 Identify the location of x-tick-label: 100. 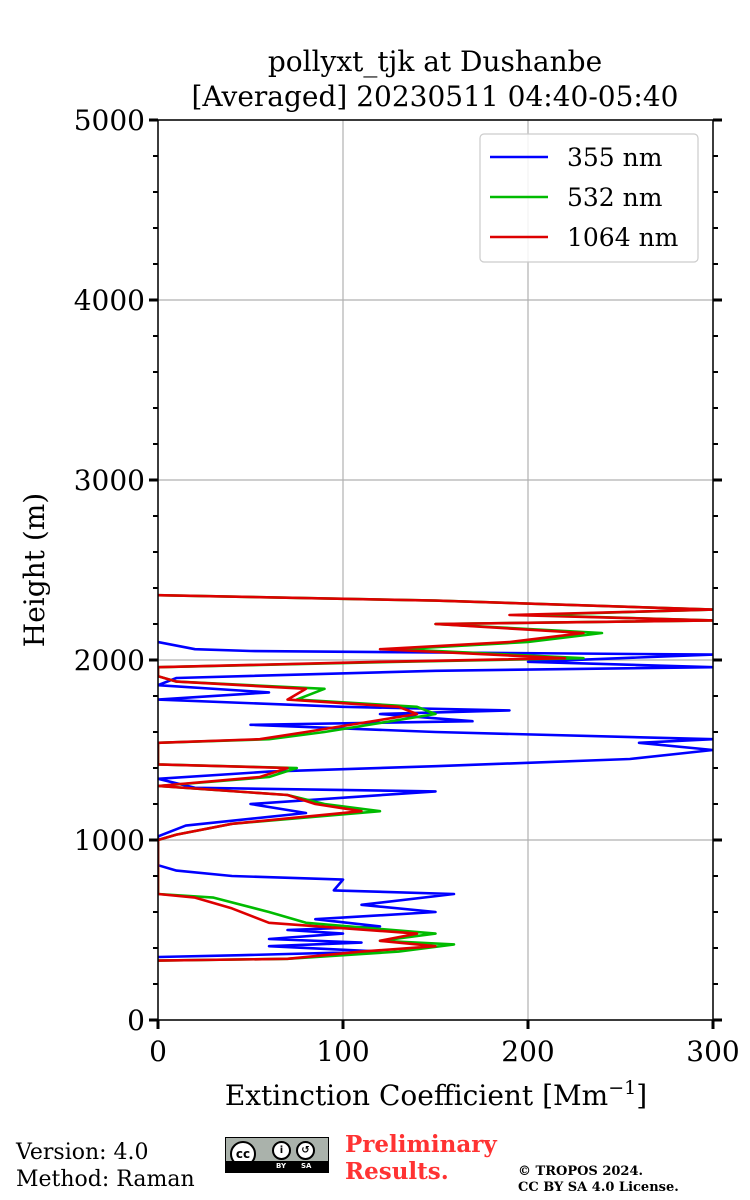
(342, 1051).